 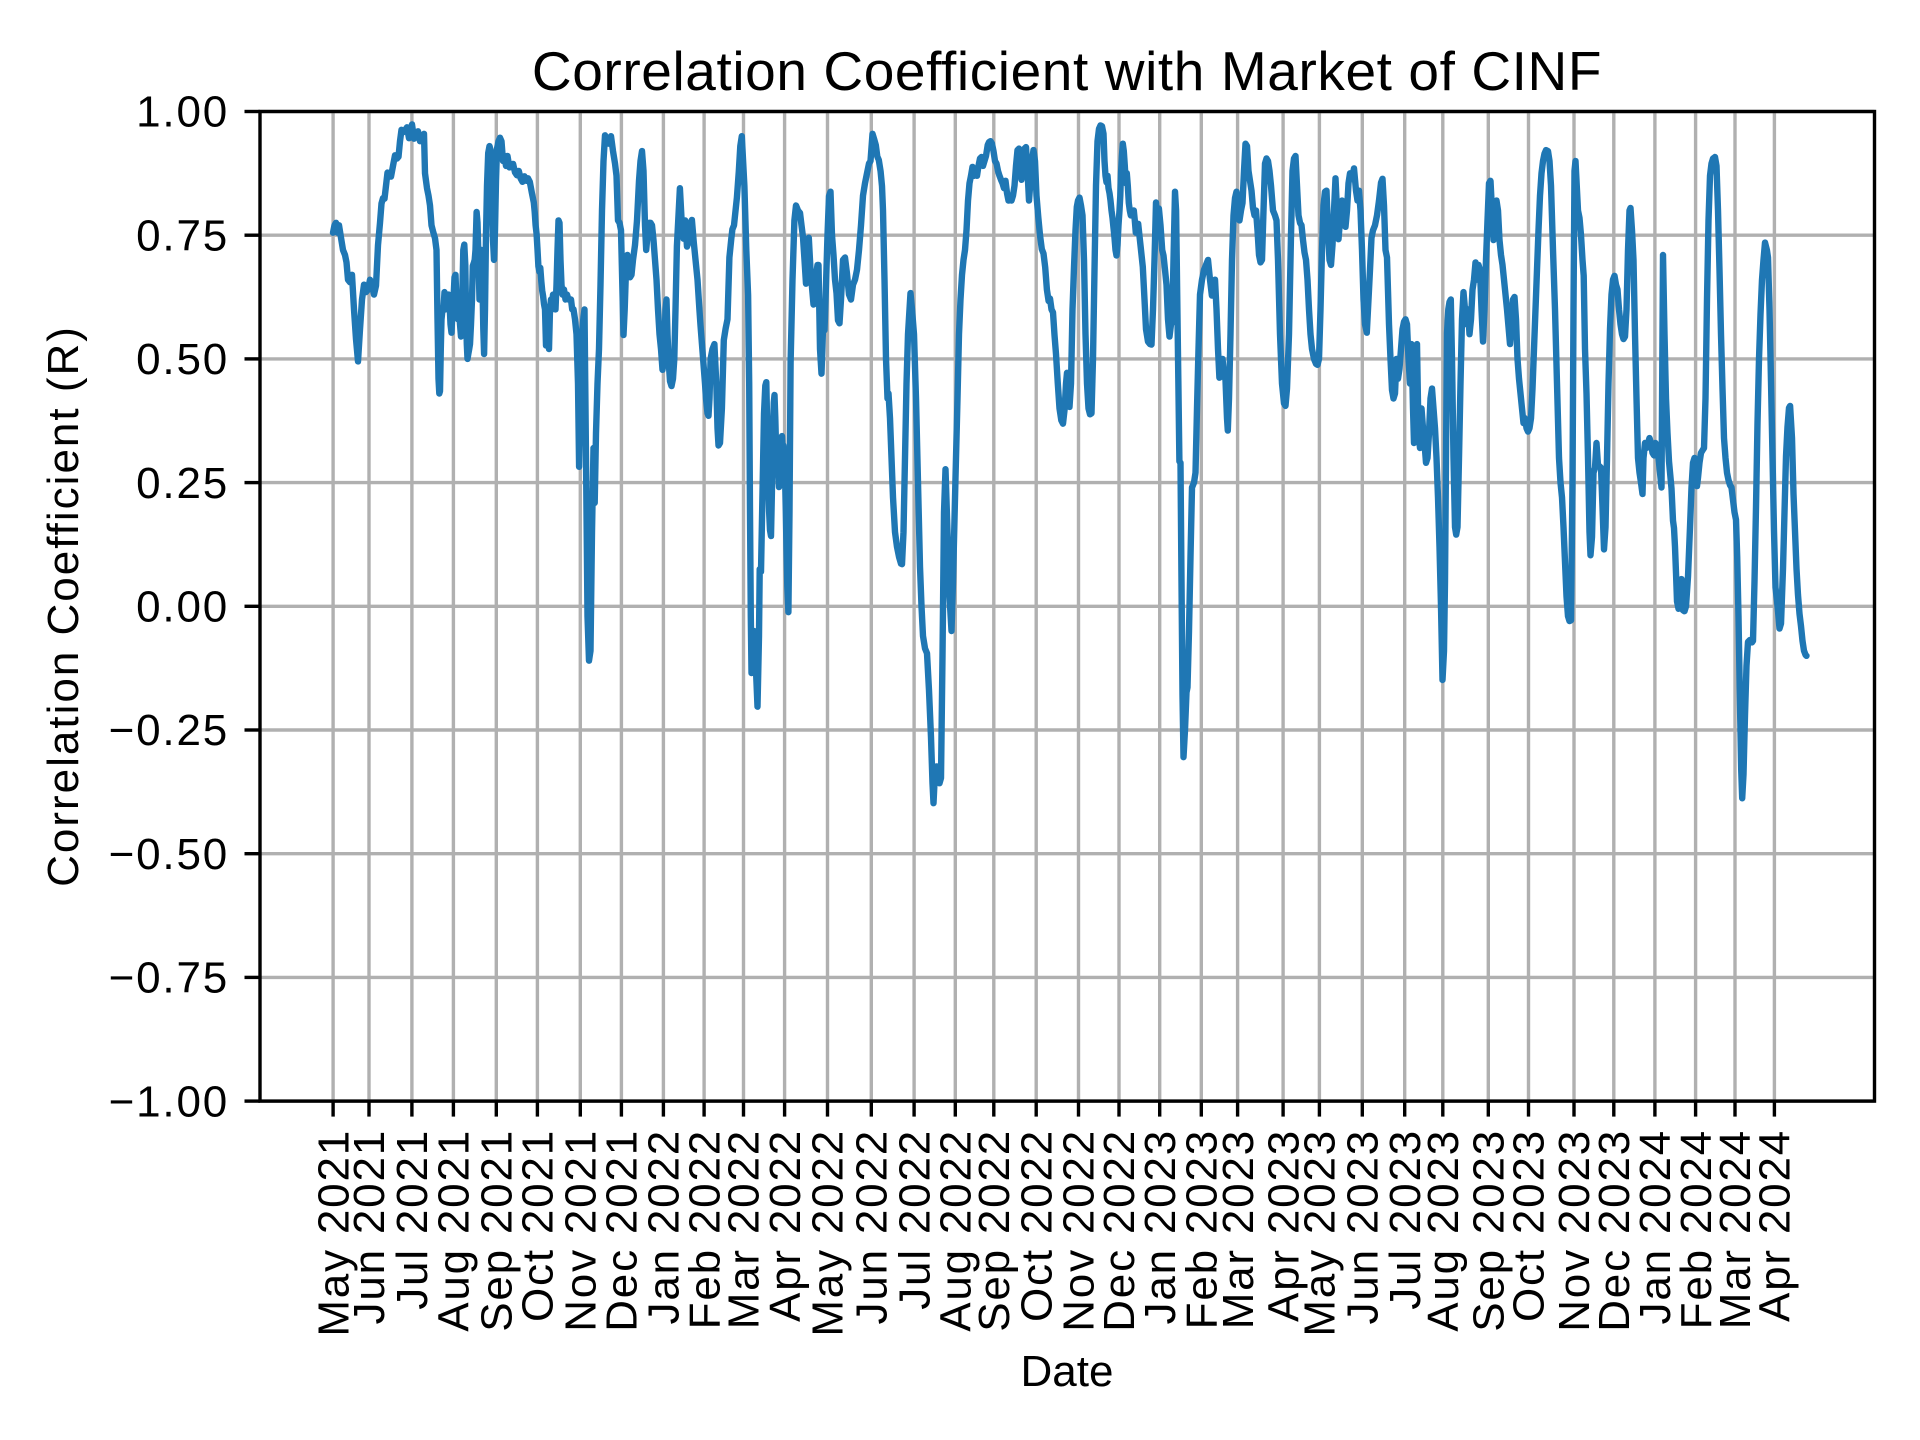 I want to click on svg-text: Jan 2022, so click(x=664, y=1226).